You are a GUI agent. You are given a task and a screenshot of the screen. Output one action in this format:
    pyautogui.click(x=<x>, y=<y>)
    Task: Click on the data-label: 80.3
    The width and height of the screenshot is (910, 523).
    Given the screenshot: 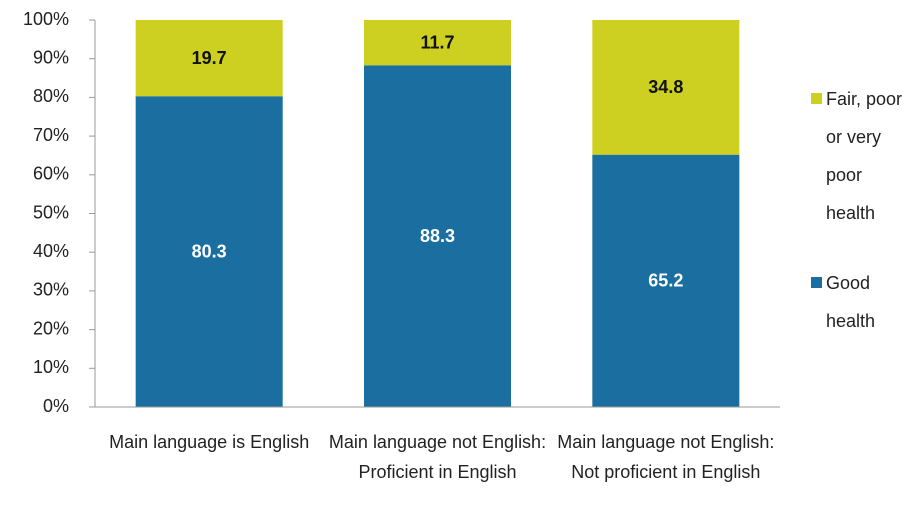 What is the action you would take?
    pyautogui.click(x=209, y=251)
    